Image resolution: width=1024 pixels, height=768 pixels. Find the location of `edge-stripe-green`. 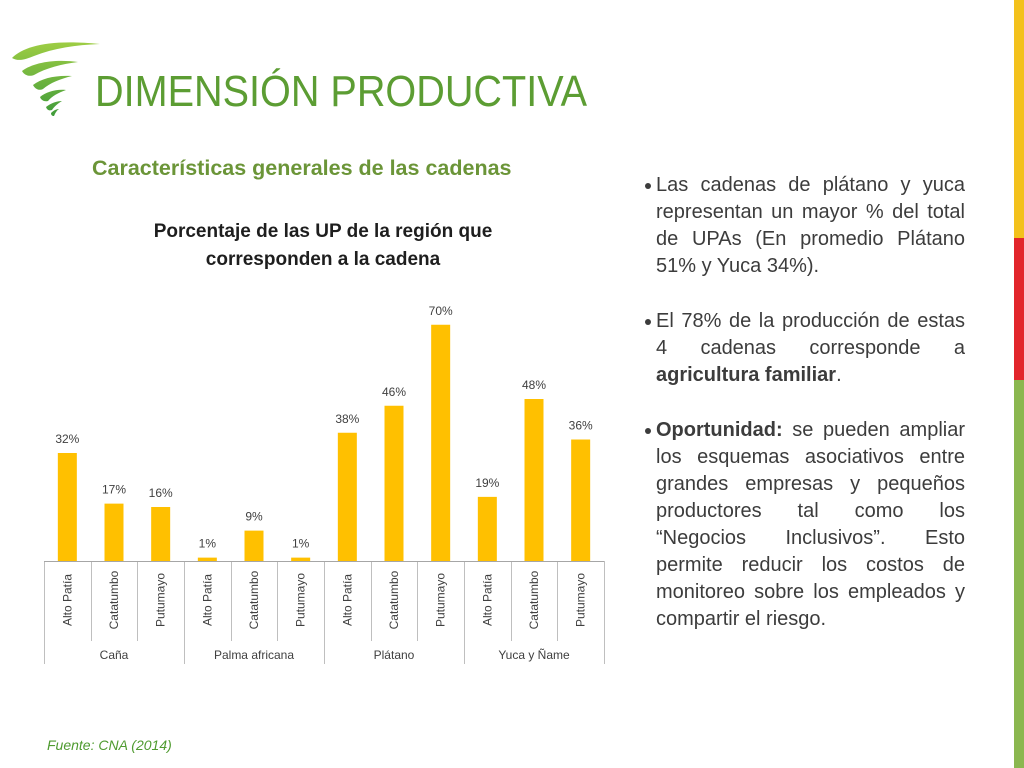

edge-stripe-green is located at coordinates (1019, 574).